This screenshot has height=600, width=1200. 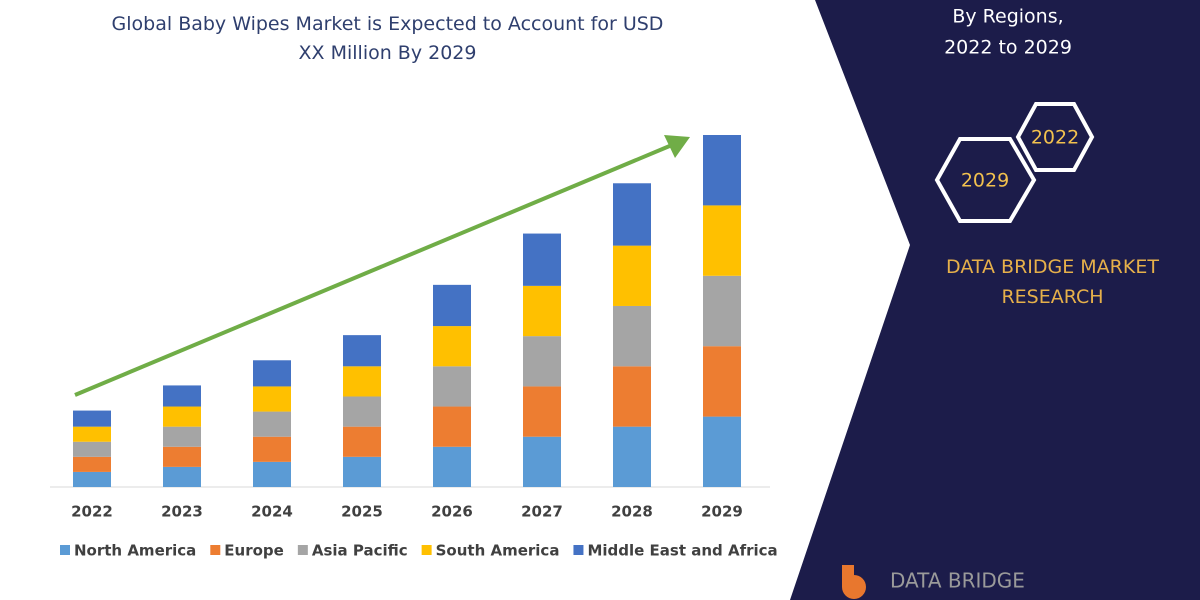 I want to click on legend-label: Middle East and Africa, so click(x=682, y=551).